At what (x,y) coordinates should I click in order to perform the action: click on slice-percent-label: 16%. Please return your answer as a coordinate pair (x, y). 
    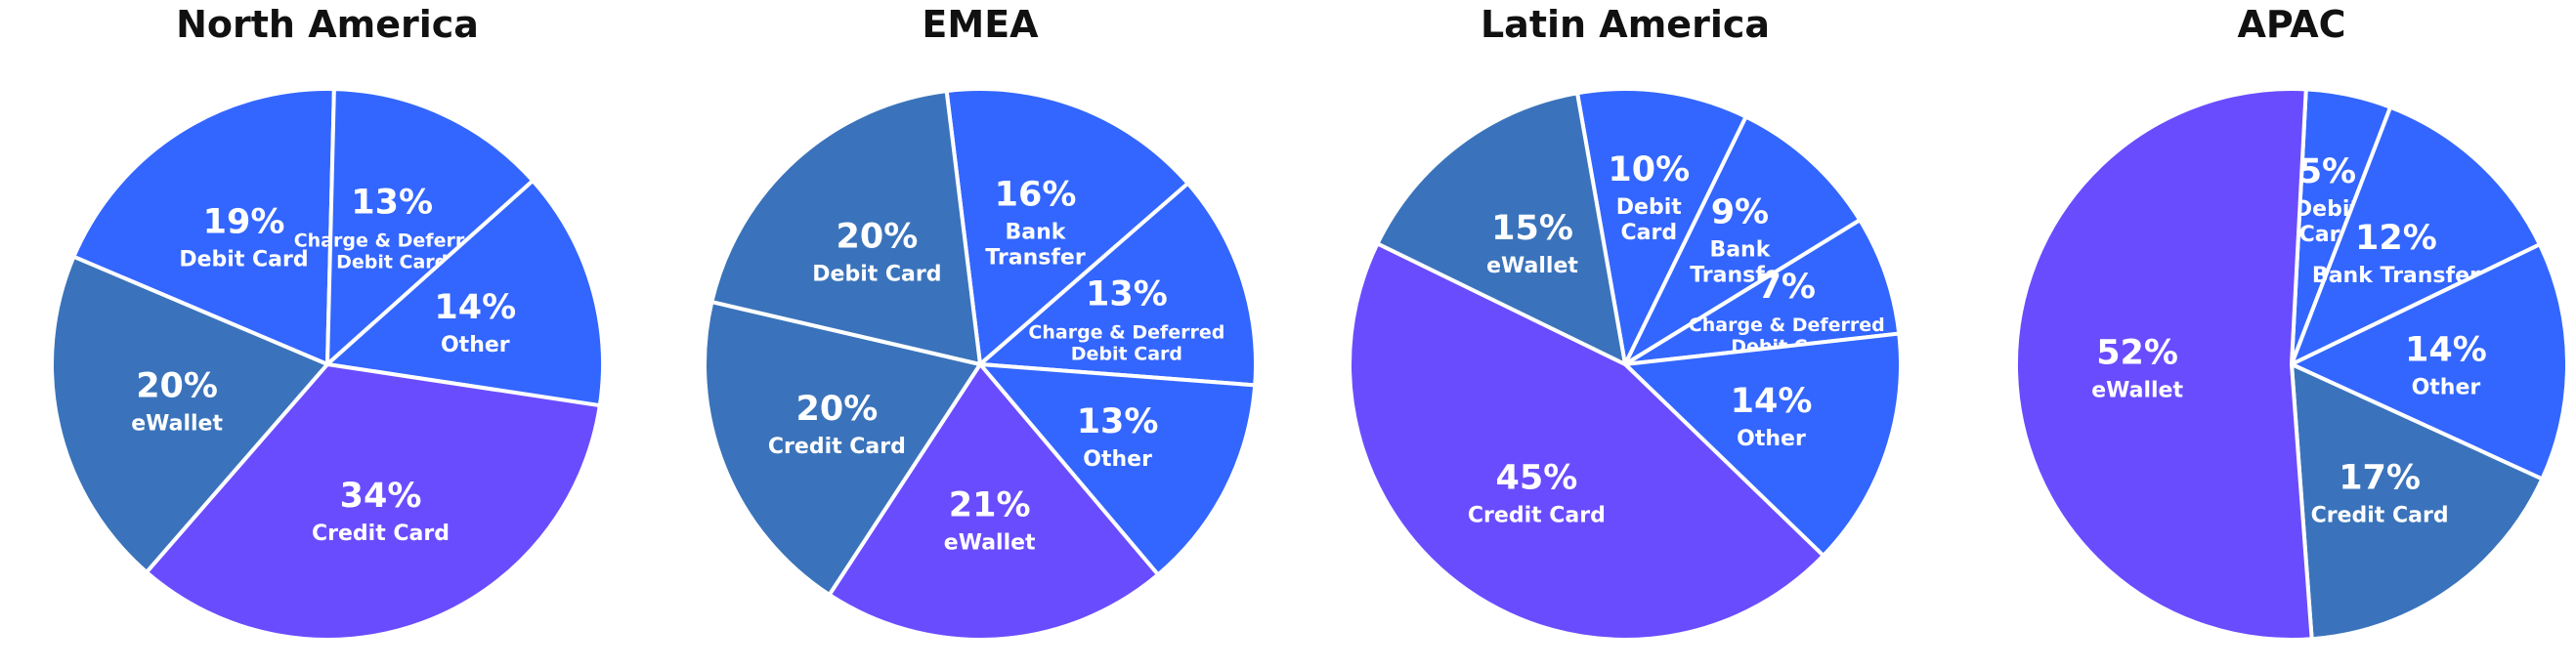
    Looking at the image, I should click on (1036, 196).